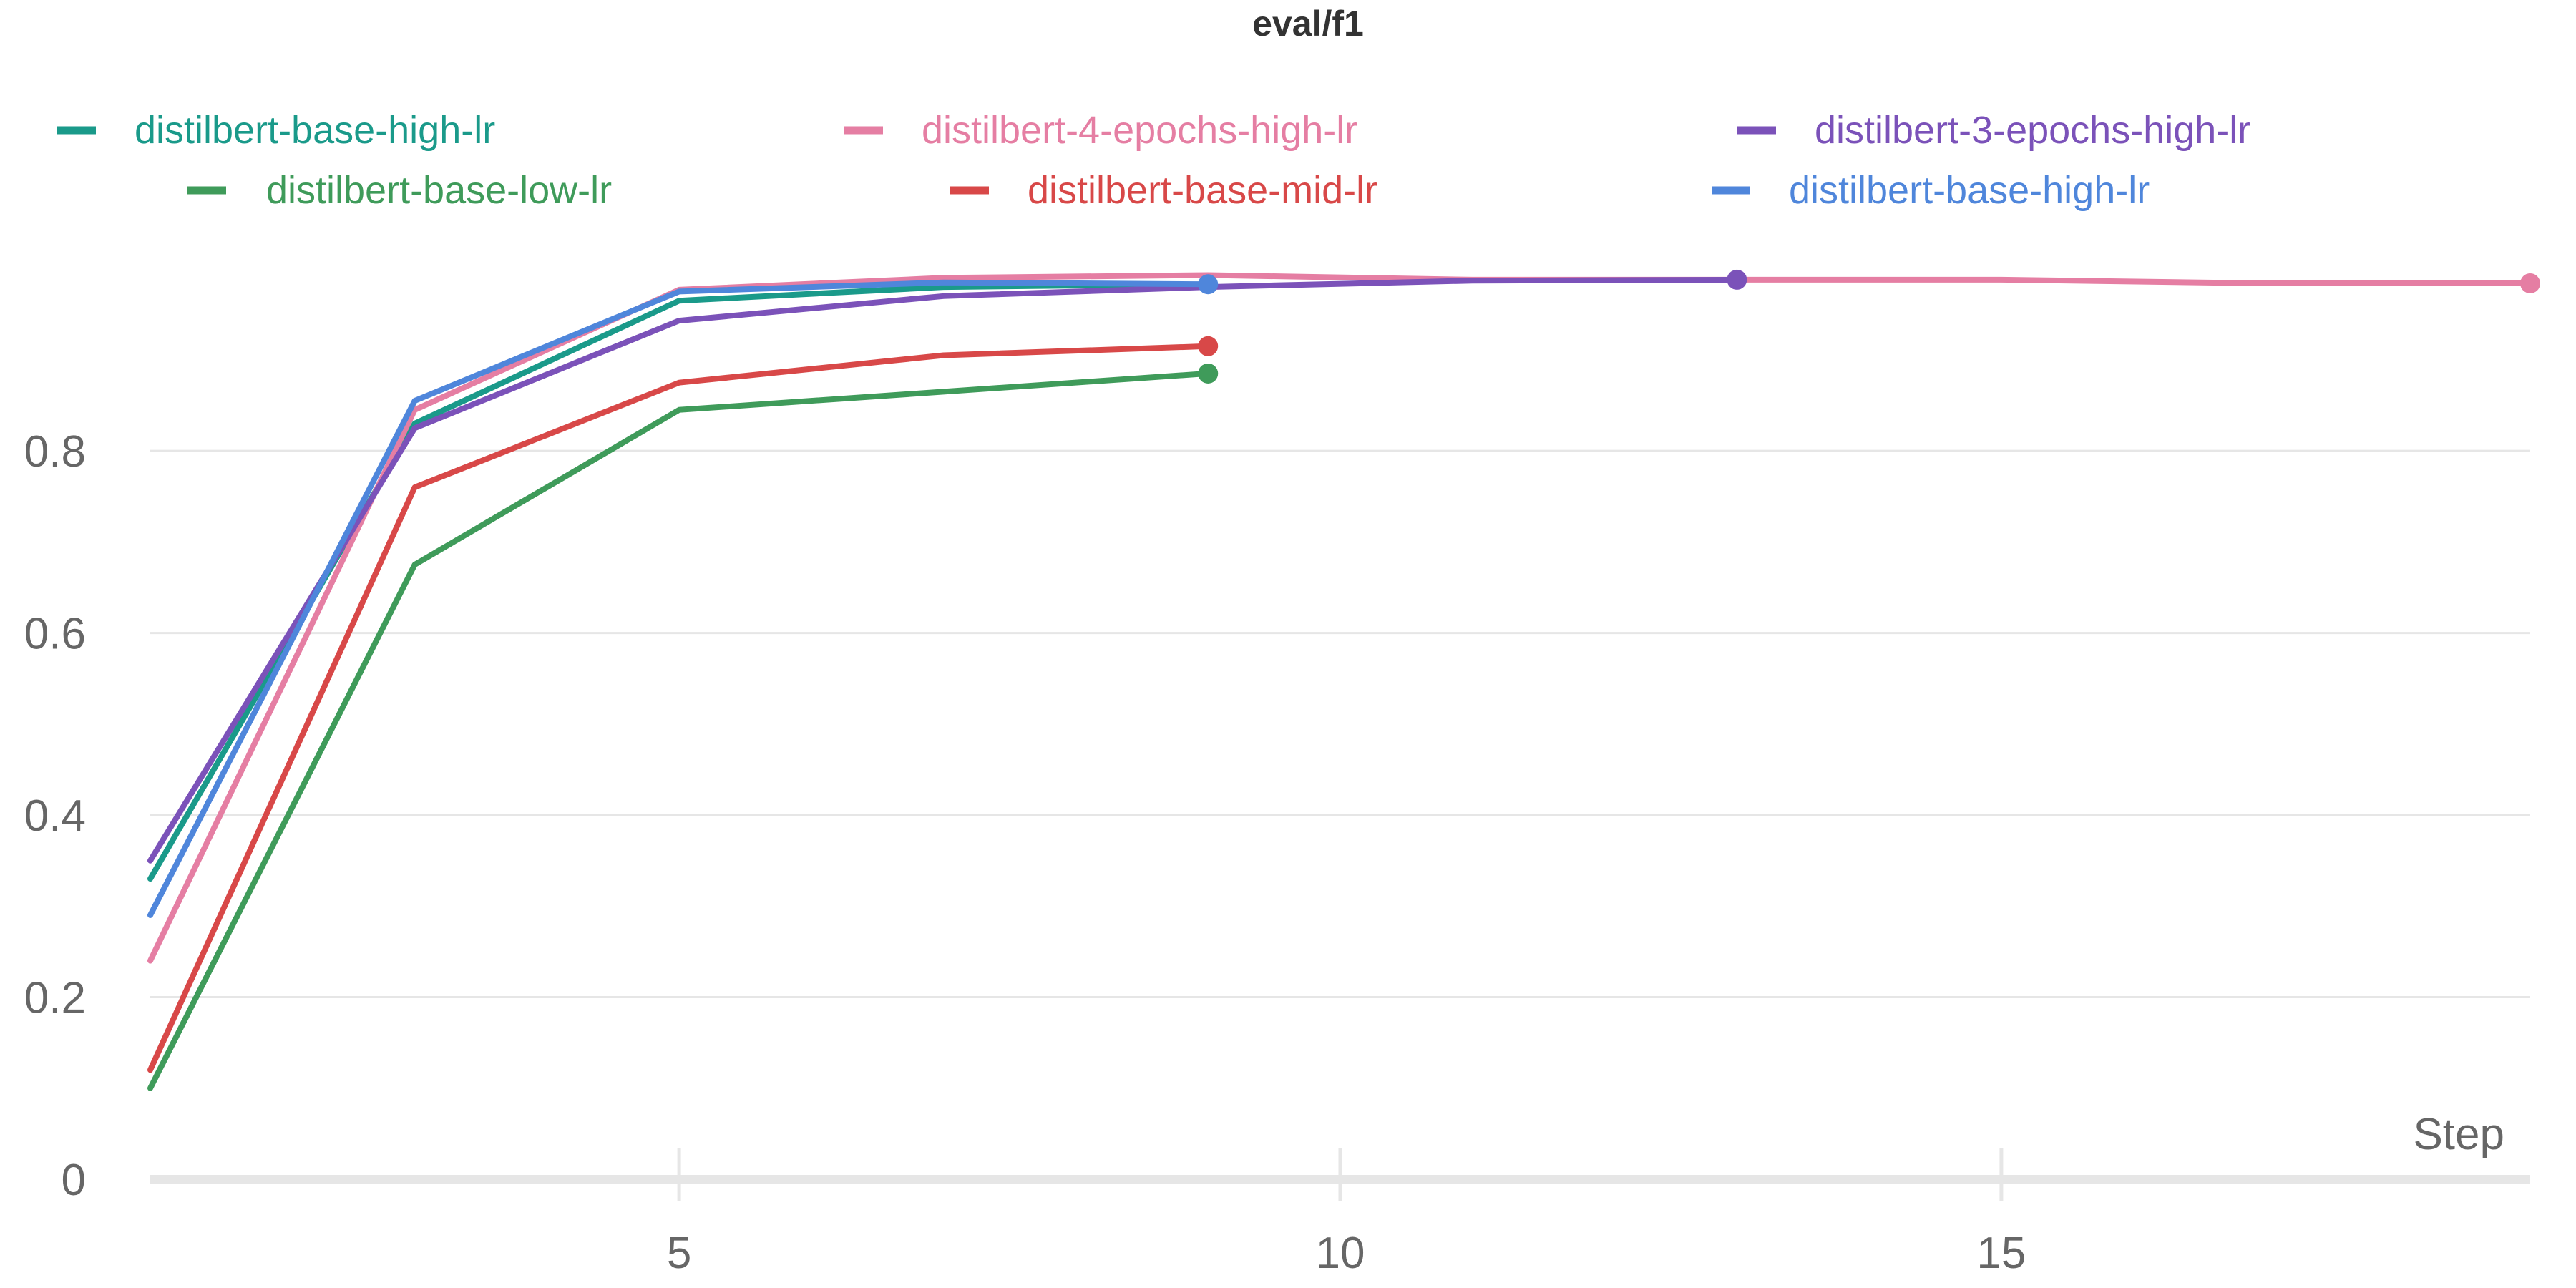 The image size is (2576, 1288). I want to click on legend-item: distilbert-3-epochs-high-lr, so click(1993, 130).